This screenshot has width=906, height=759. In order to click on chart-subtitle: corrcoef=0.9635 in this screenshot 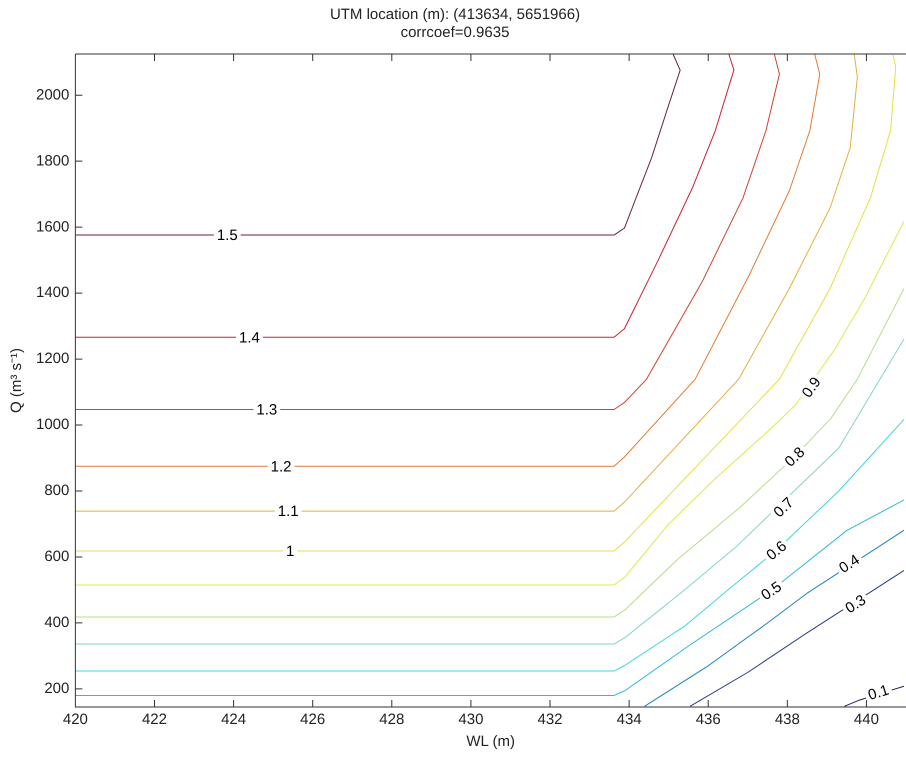, I will do `click(455, 33)`.